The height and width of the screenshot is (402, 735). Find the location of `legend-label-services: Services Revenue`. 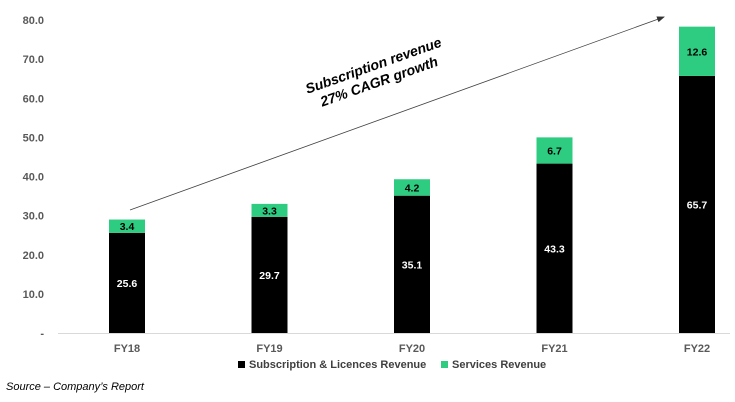

legend-label-services: Services Revenue is located at coordinates (499, 365).